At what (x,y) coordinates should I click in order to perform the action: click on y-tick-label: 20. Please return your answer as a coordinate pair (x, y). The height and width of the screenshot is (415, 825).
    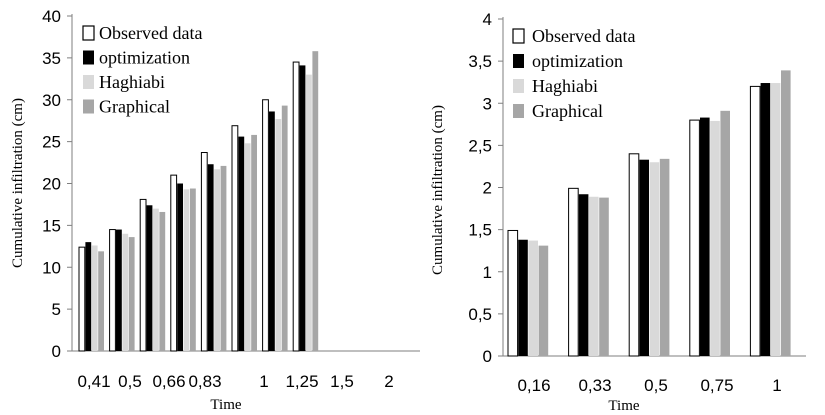
    Looking at the image, I should click on (51, 184).